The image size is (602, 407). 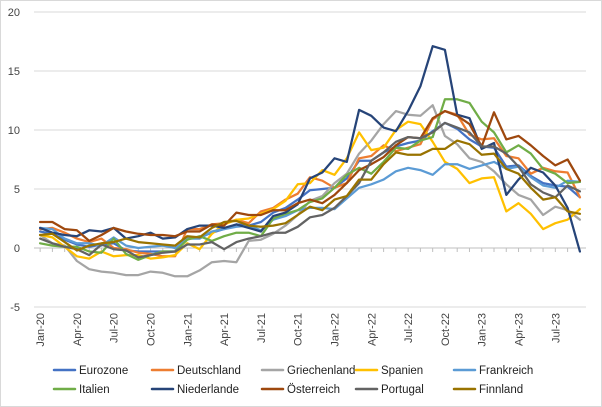 I want to click on x-tick-label: Apr-22, so click(x=372, y=329).